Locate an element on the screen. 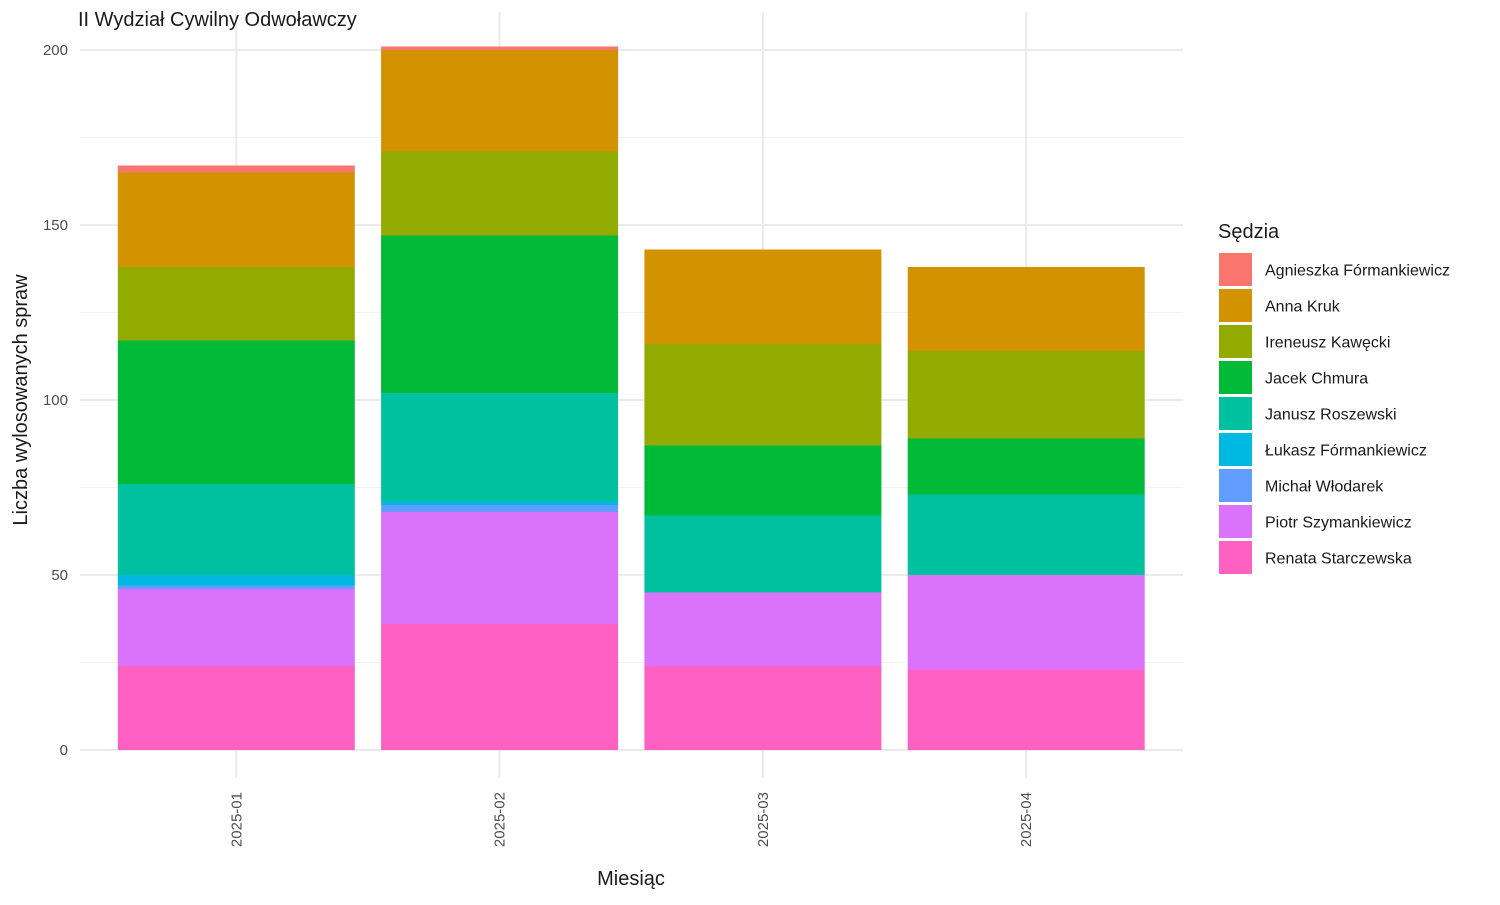 The width and height of the screenshot is (1500, 905). x-axis-title: Miesiąc is located at coordinates (631, 879).